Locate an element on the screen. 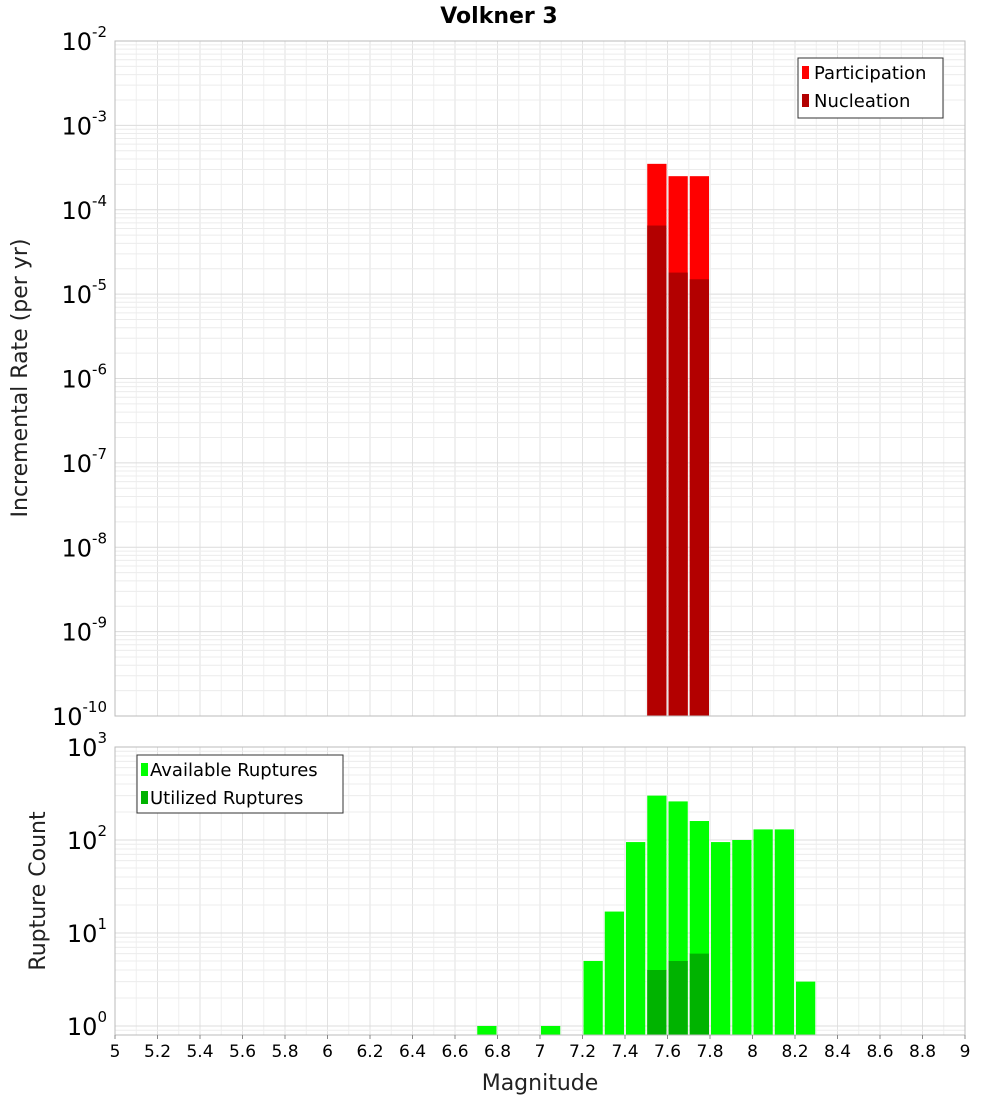 This screenshot has width=1000, height=1100. x-tick-label-5: 5 is located at coordinates (115, 1052).